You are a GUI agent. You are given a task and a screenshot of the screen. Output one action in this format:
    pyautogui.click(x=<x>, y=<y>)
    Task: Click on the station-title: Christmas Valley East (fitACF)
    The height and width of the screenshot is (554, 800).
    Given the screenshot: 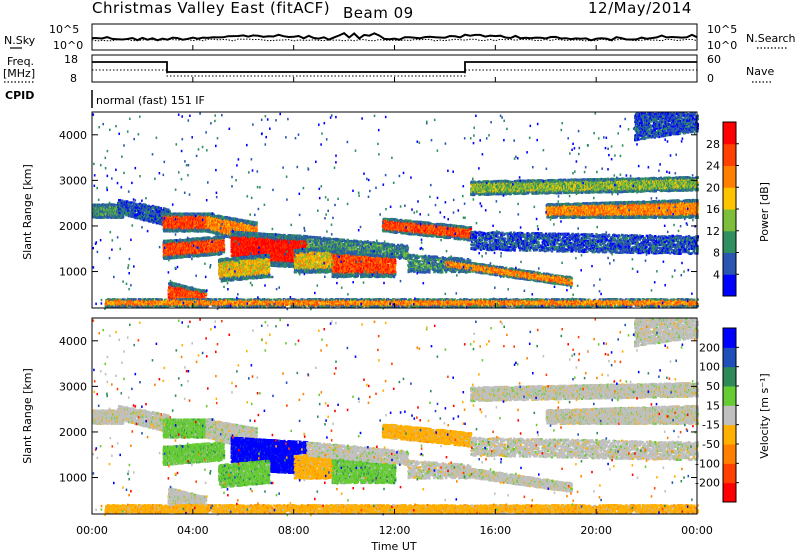 What is the action you would take?
    pyautogui.click(x=211, y=8)
    